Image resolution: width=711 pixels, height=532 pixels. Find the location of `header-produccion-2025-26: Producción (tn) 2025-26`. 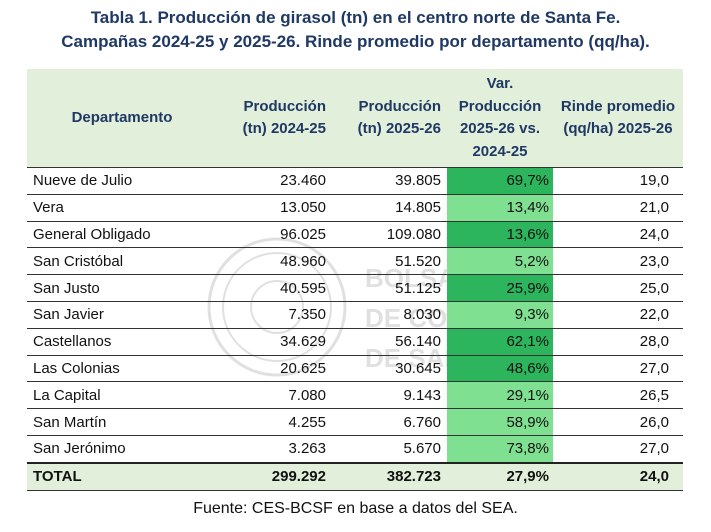

header-produccion-2025-26: Producción (tn) 2025-26 is located at coordinates (389, 118).